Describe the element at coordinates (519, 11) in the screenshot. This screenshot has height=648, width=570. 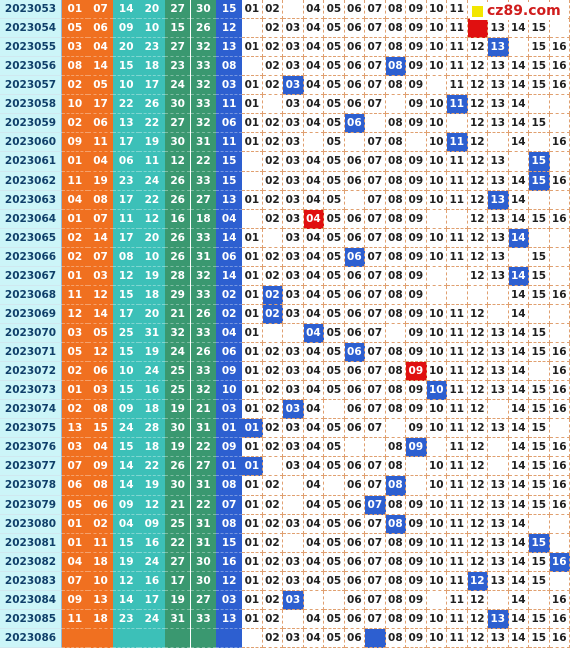
I see `site-logo: cz89.com` at that location.